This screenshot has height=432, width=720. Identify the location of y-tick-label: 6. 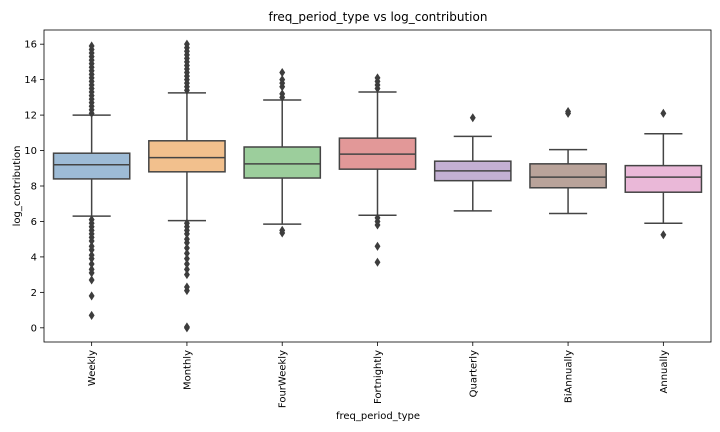
(34, 222).